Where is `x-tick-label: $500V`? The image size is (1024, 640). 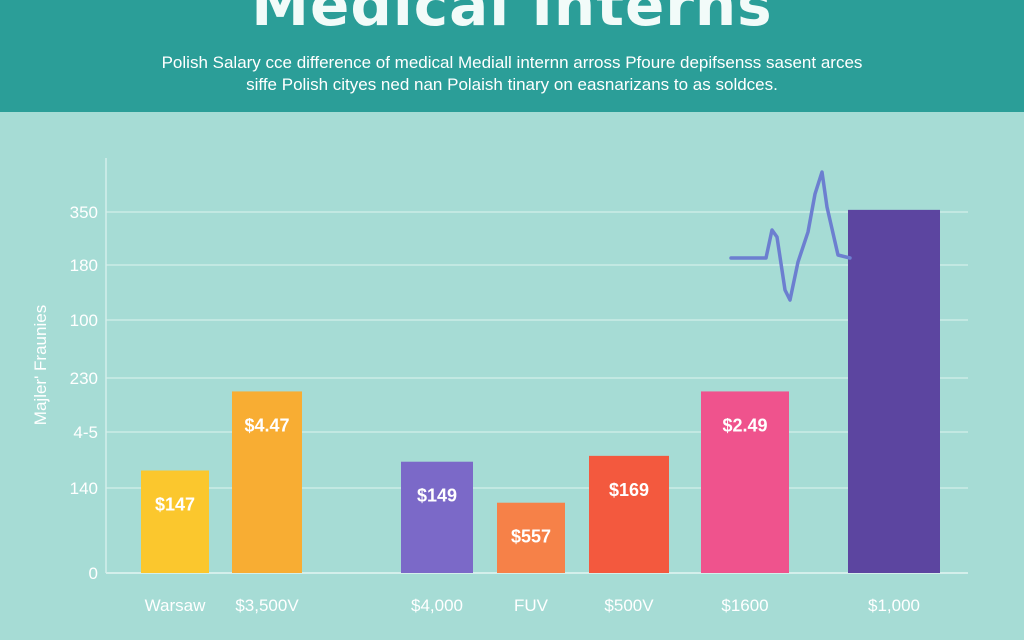 x-tick-label: $500V is located at coordinates (629, 605).